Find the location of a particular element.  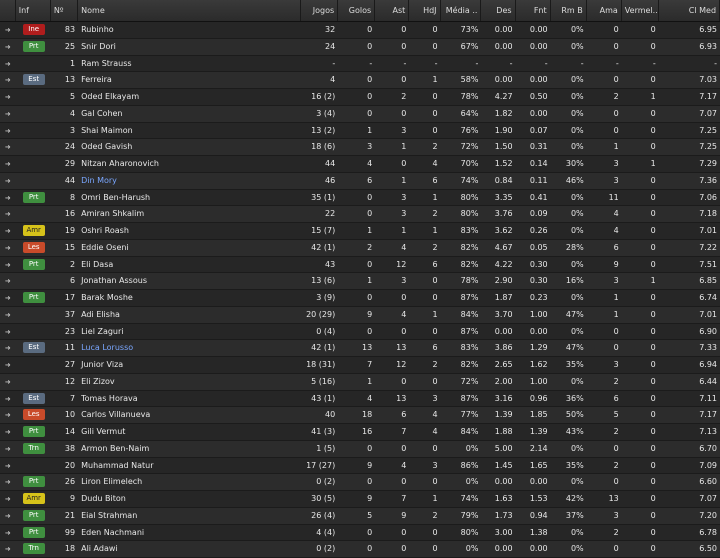

player-name: Junior Viza is located at coordinates (102, 364).